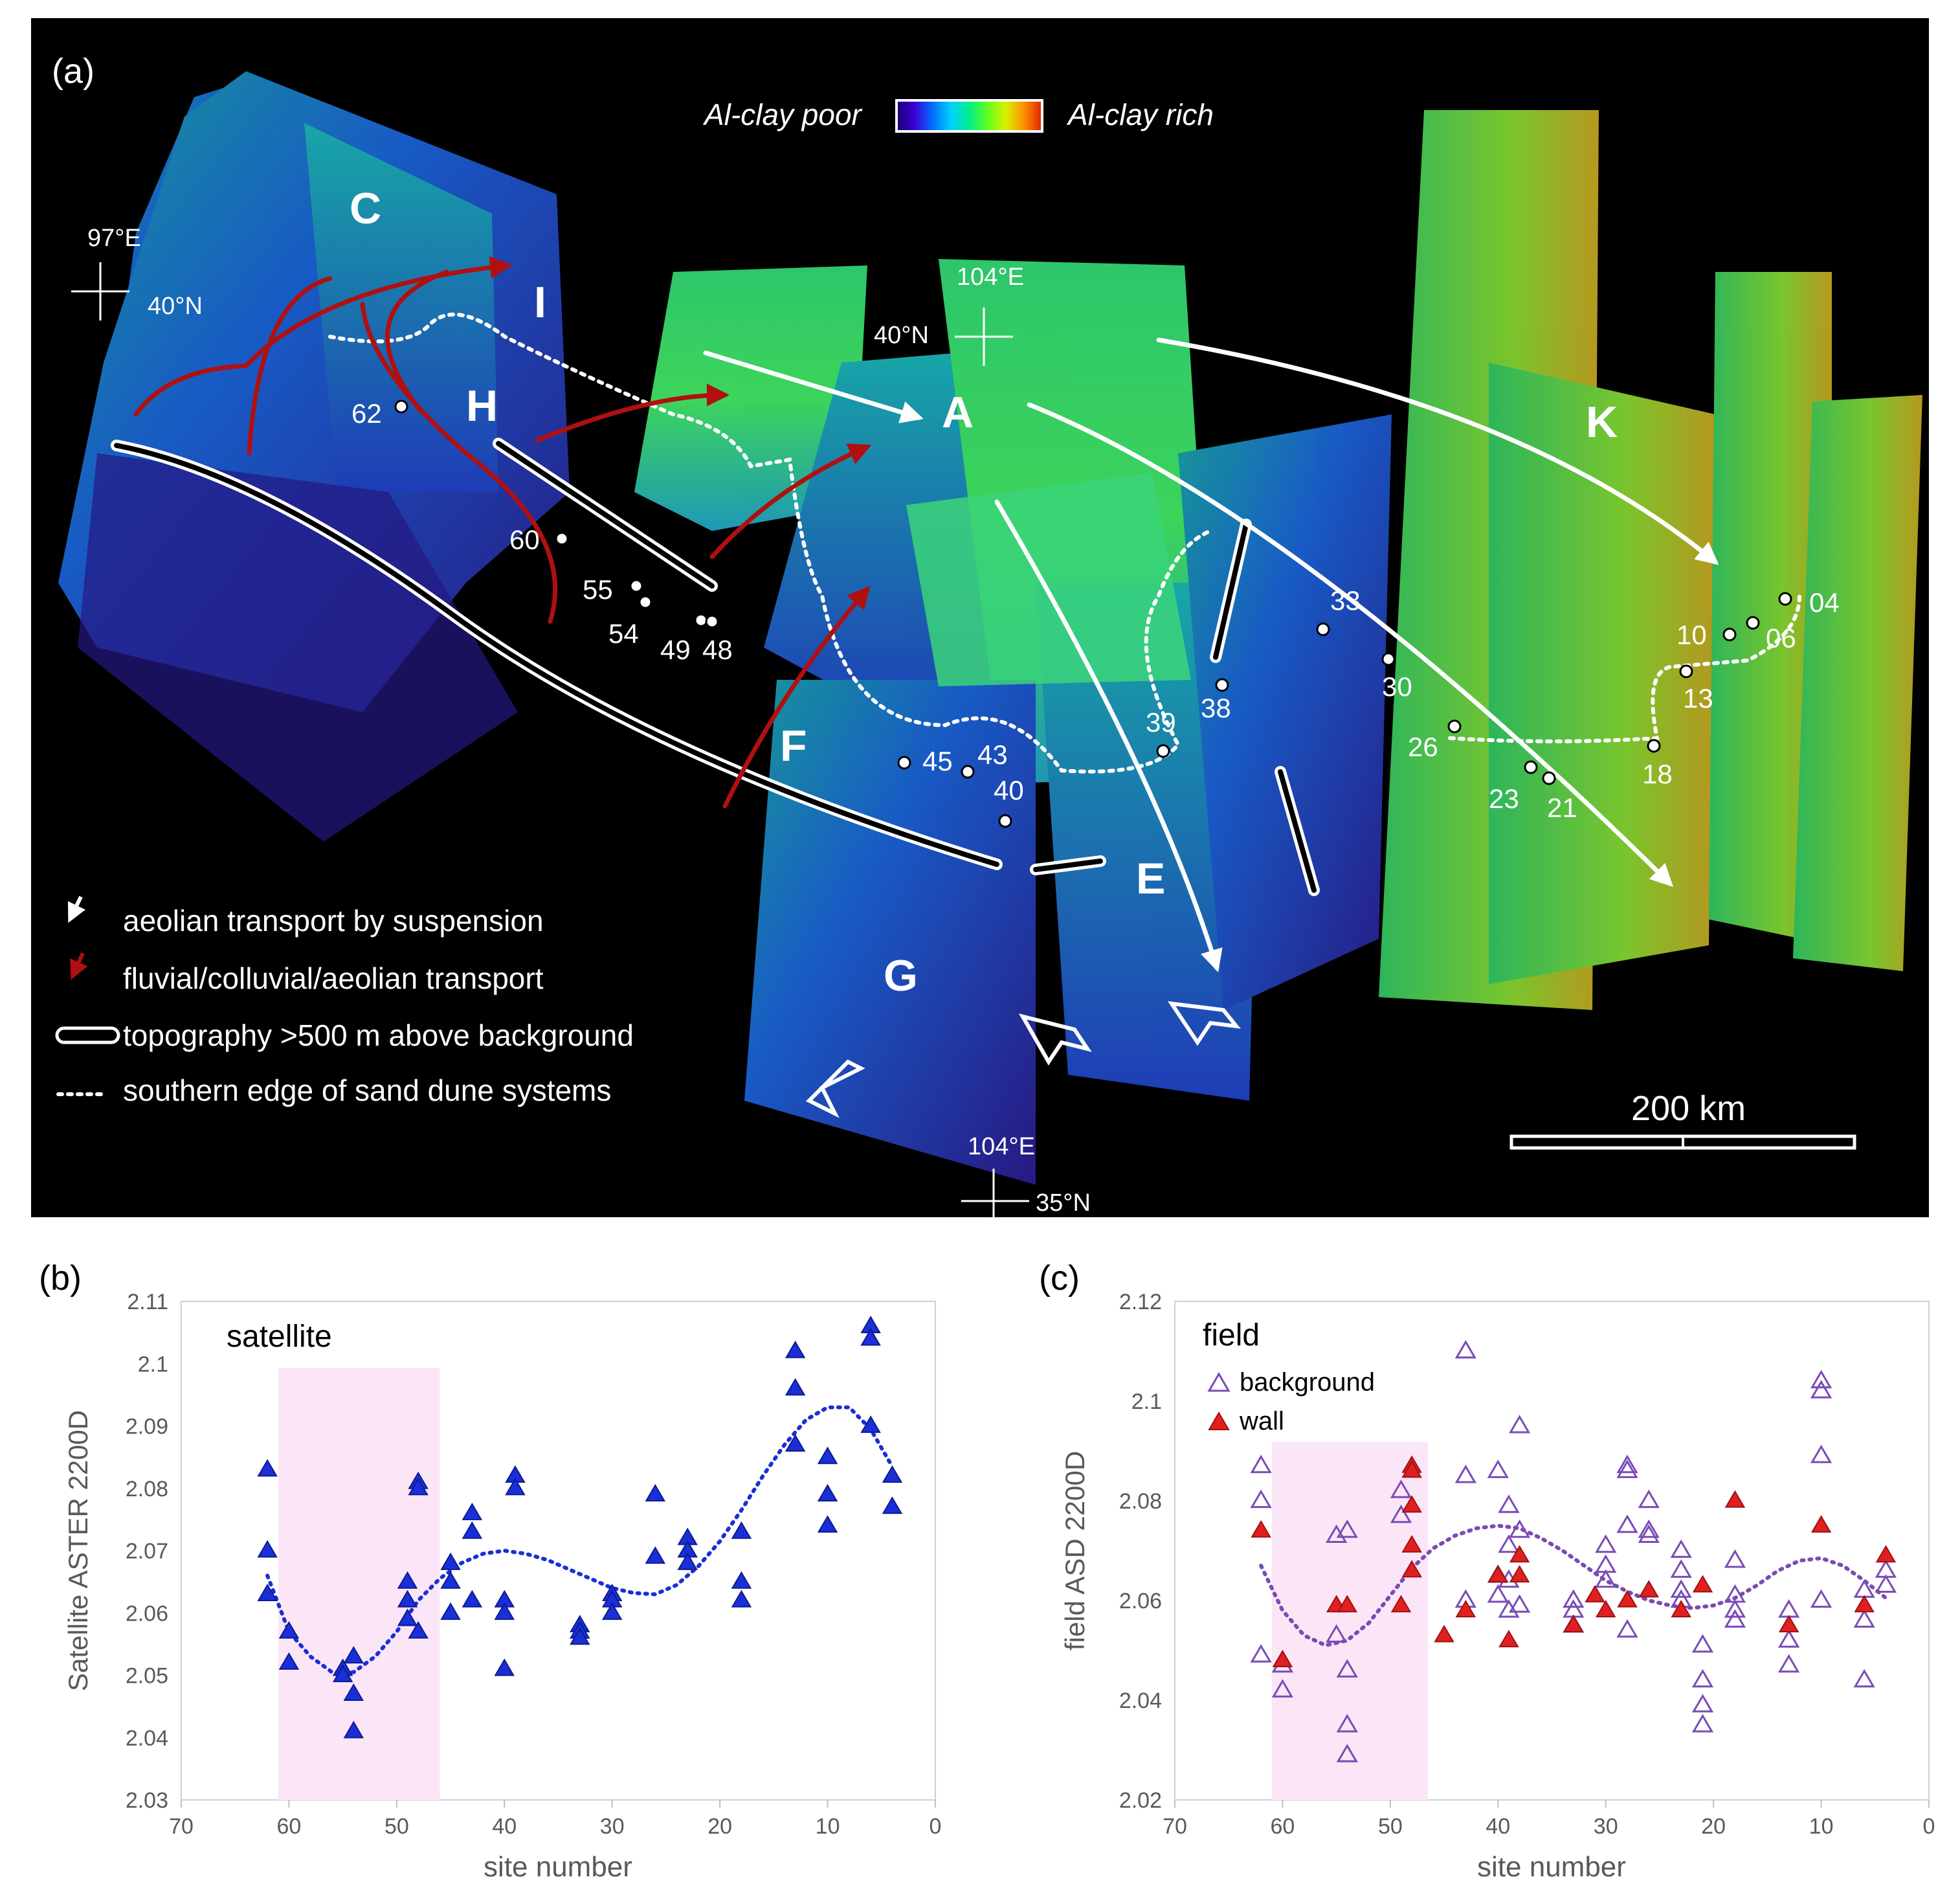 Image resolution: width=1960 pixels, height=1899 pixels. What do you see at coordinates (289, 1826) in the screenshot?
I see `x-tick-label: 60` at bounding box center [289, 1826].